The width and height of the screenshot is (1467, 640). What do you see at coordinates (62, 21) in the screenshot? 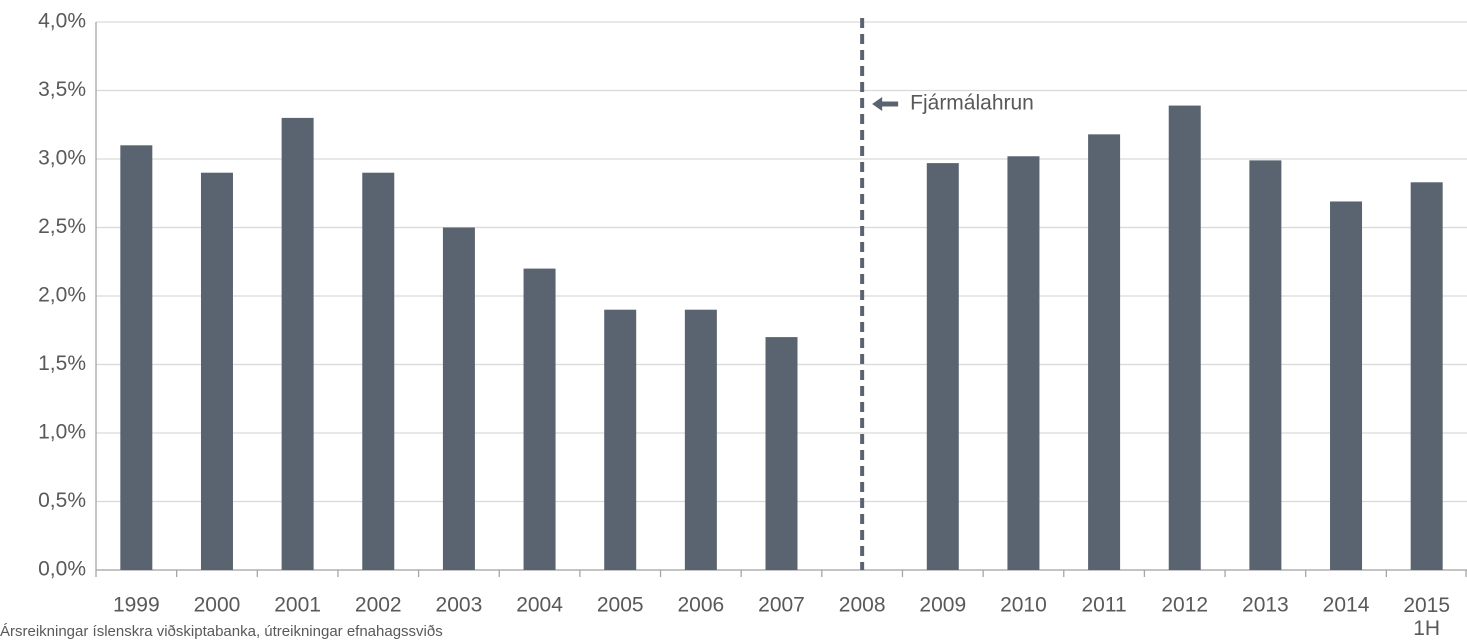
I see `y-tick-label: 4,0%` at bounding box center [62, 21].